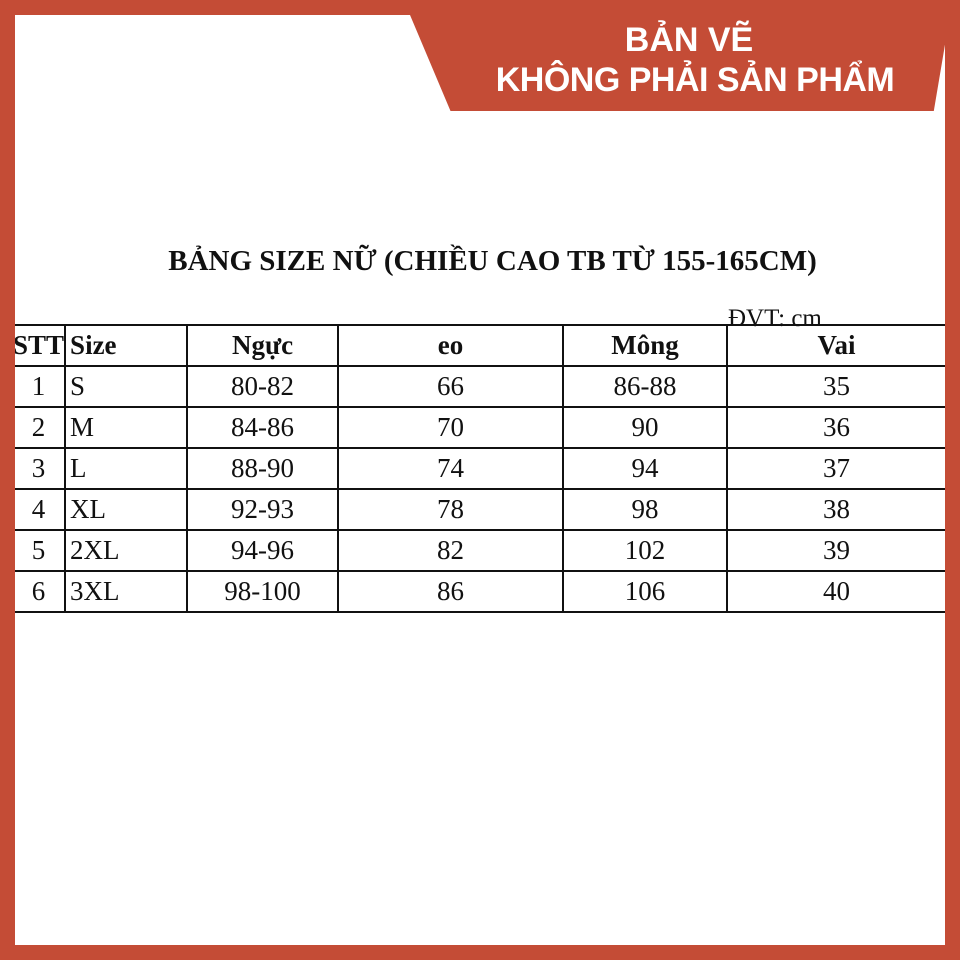 Image resolution: width=960 pixels, height=960 pixels. I want to click on table-cell: 94, so click(645, 468).